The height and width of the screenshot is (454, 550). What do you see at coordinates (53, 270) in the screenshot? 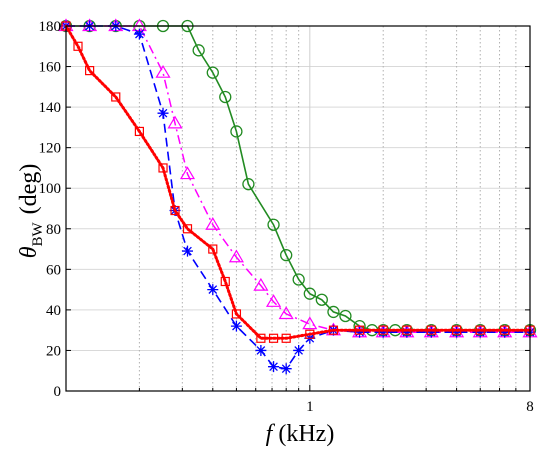
I see `y-tick-label: 60` at bounding box center [53, 270].